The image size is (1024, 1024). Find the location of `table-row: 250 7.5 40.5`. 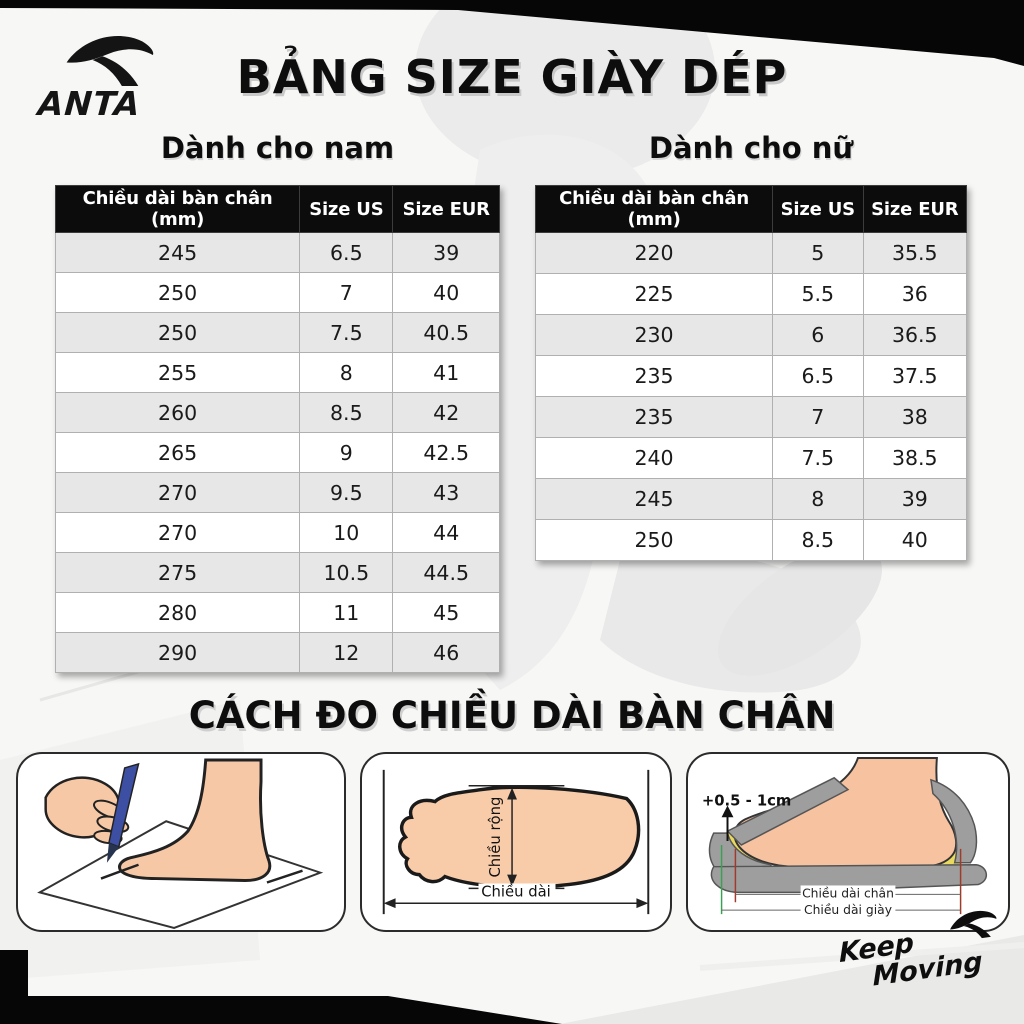

table-row: 250 7.5 40.5 is located at coordinates (277, 332).